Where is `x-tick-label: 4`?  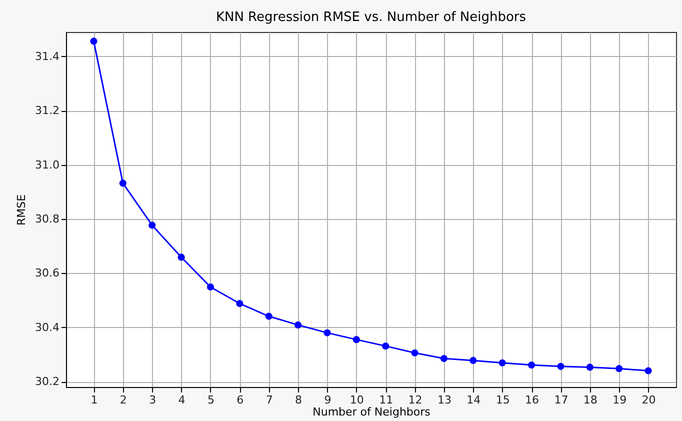
x-tick-label: 4 is located at coordinates (182, 400).